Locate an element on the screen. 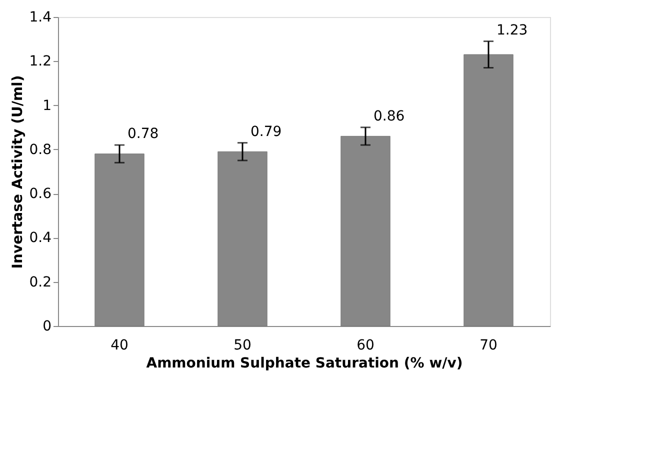 The image size is (669, 459). x-tick-label: 70 is located at coordinates (489, 346).